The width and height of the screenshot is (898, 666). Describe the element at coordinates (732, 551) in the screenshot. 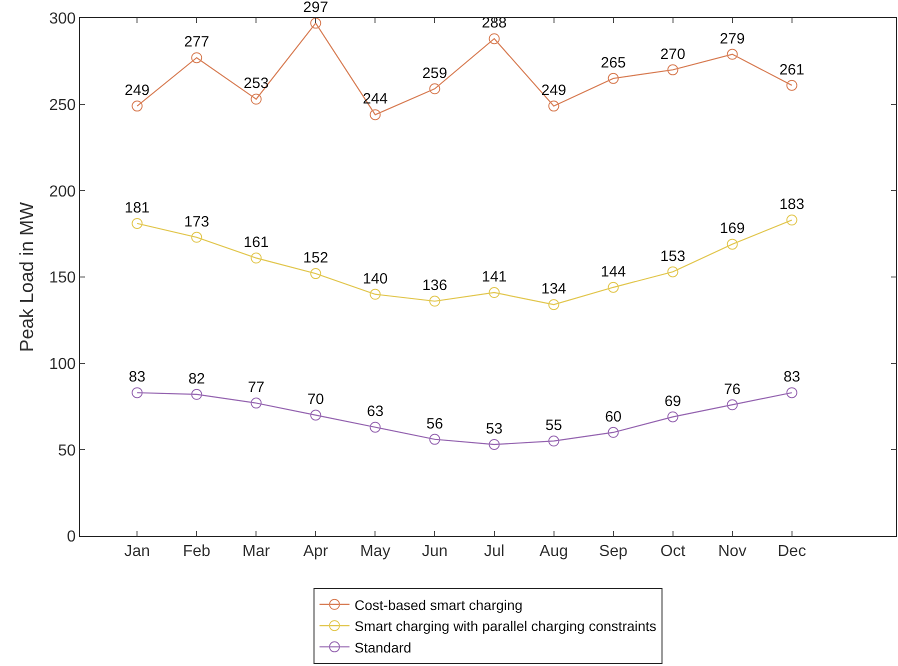

I see `x-tick-label: Nov` at that location.